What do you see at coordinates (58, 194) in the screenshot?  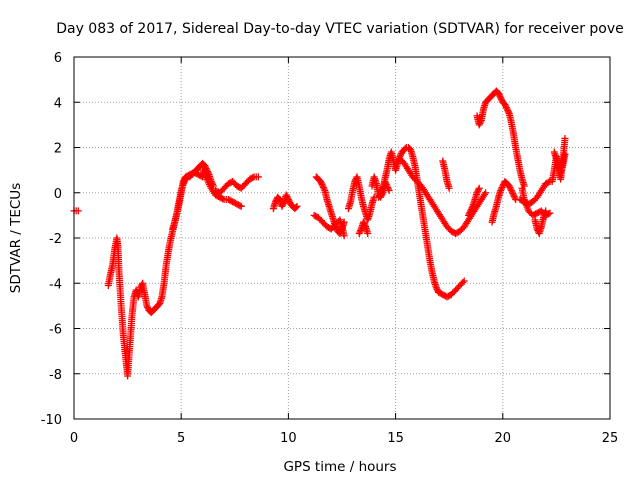 I see `y-tick-label: 0` at bounding box center [58, 194].